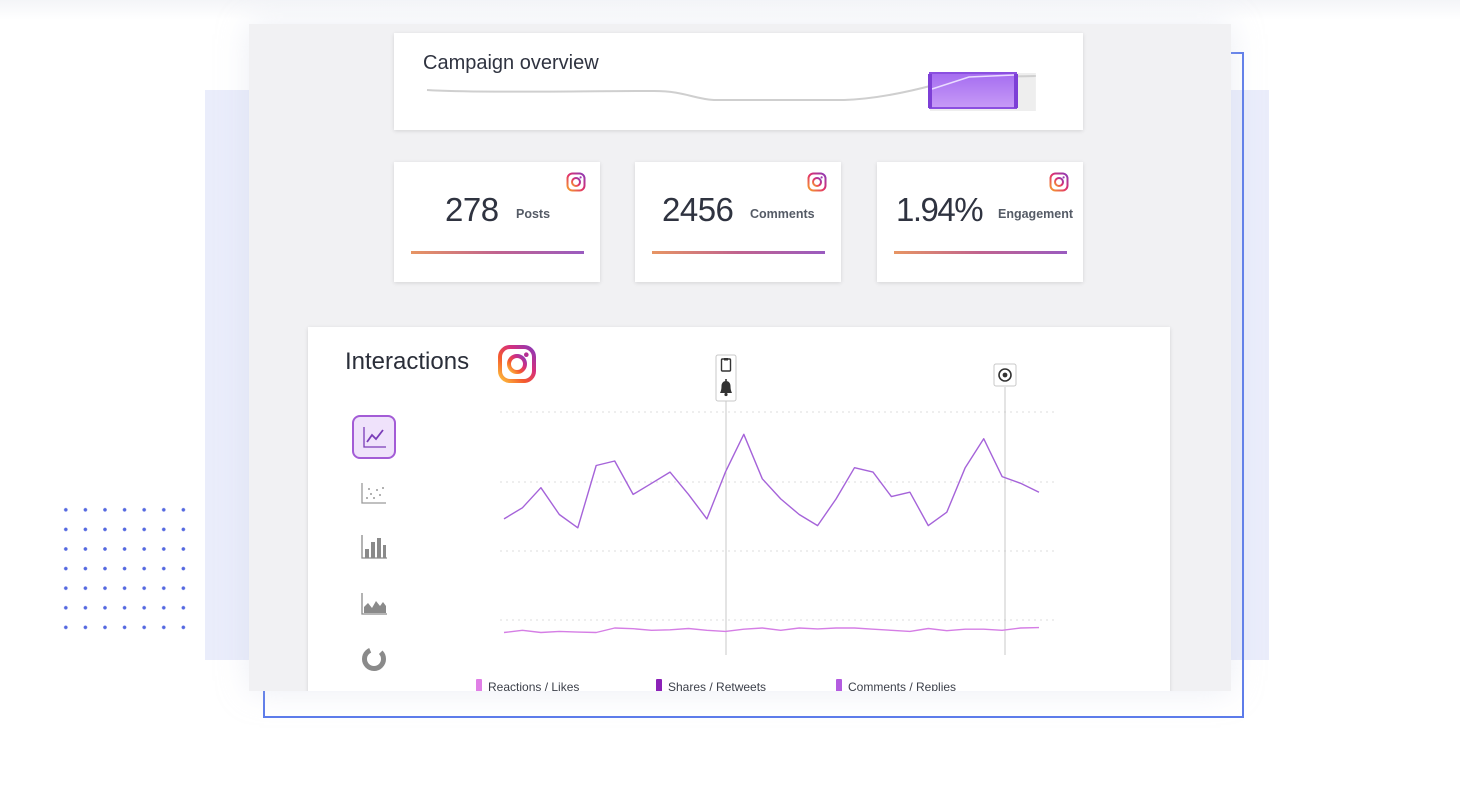 The height and width of the screenshot is (800, 1460). Describe the element at coordinates (902, 685) in the screenshot. I see `legend-label: Comments / Replies` at that location.